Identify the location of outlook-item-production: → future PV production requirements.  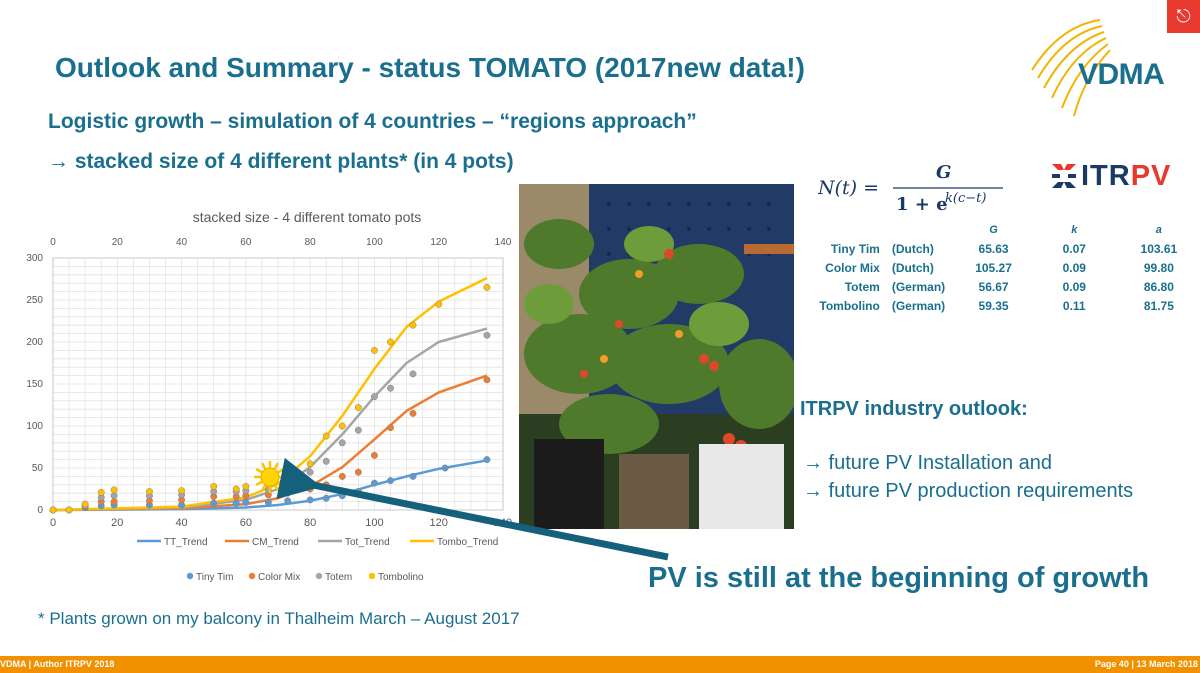
(968, 491).